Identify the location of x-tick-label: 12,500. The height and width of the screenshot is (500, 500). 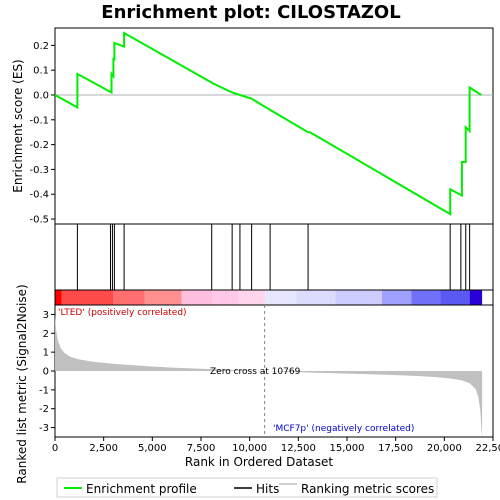
(298, 448).